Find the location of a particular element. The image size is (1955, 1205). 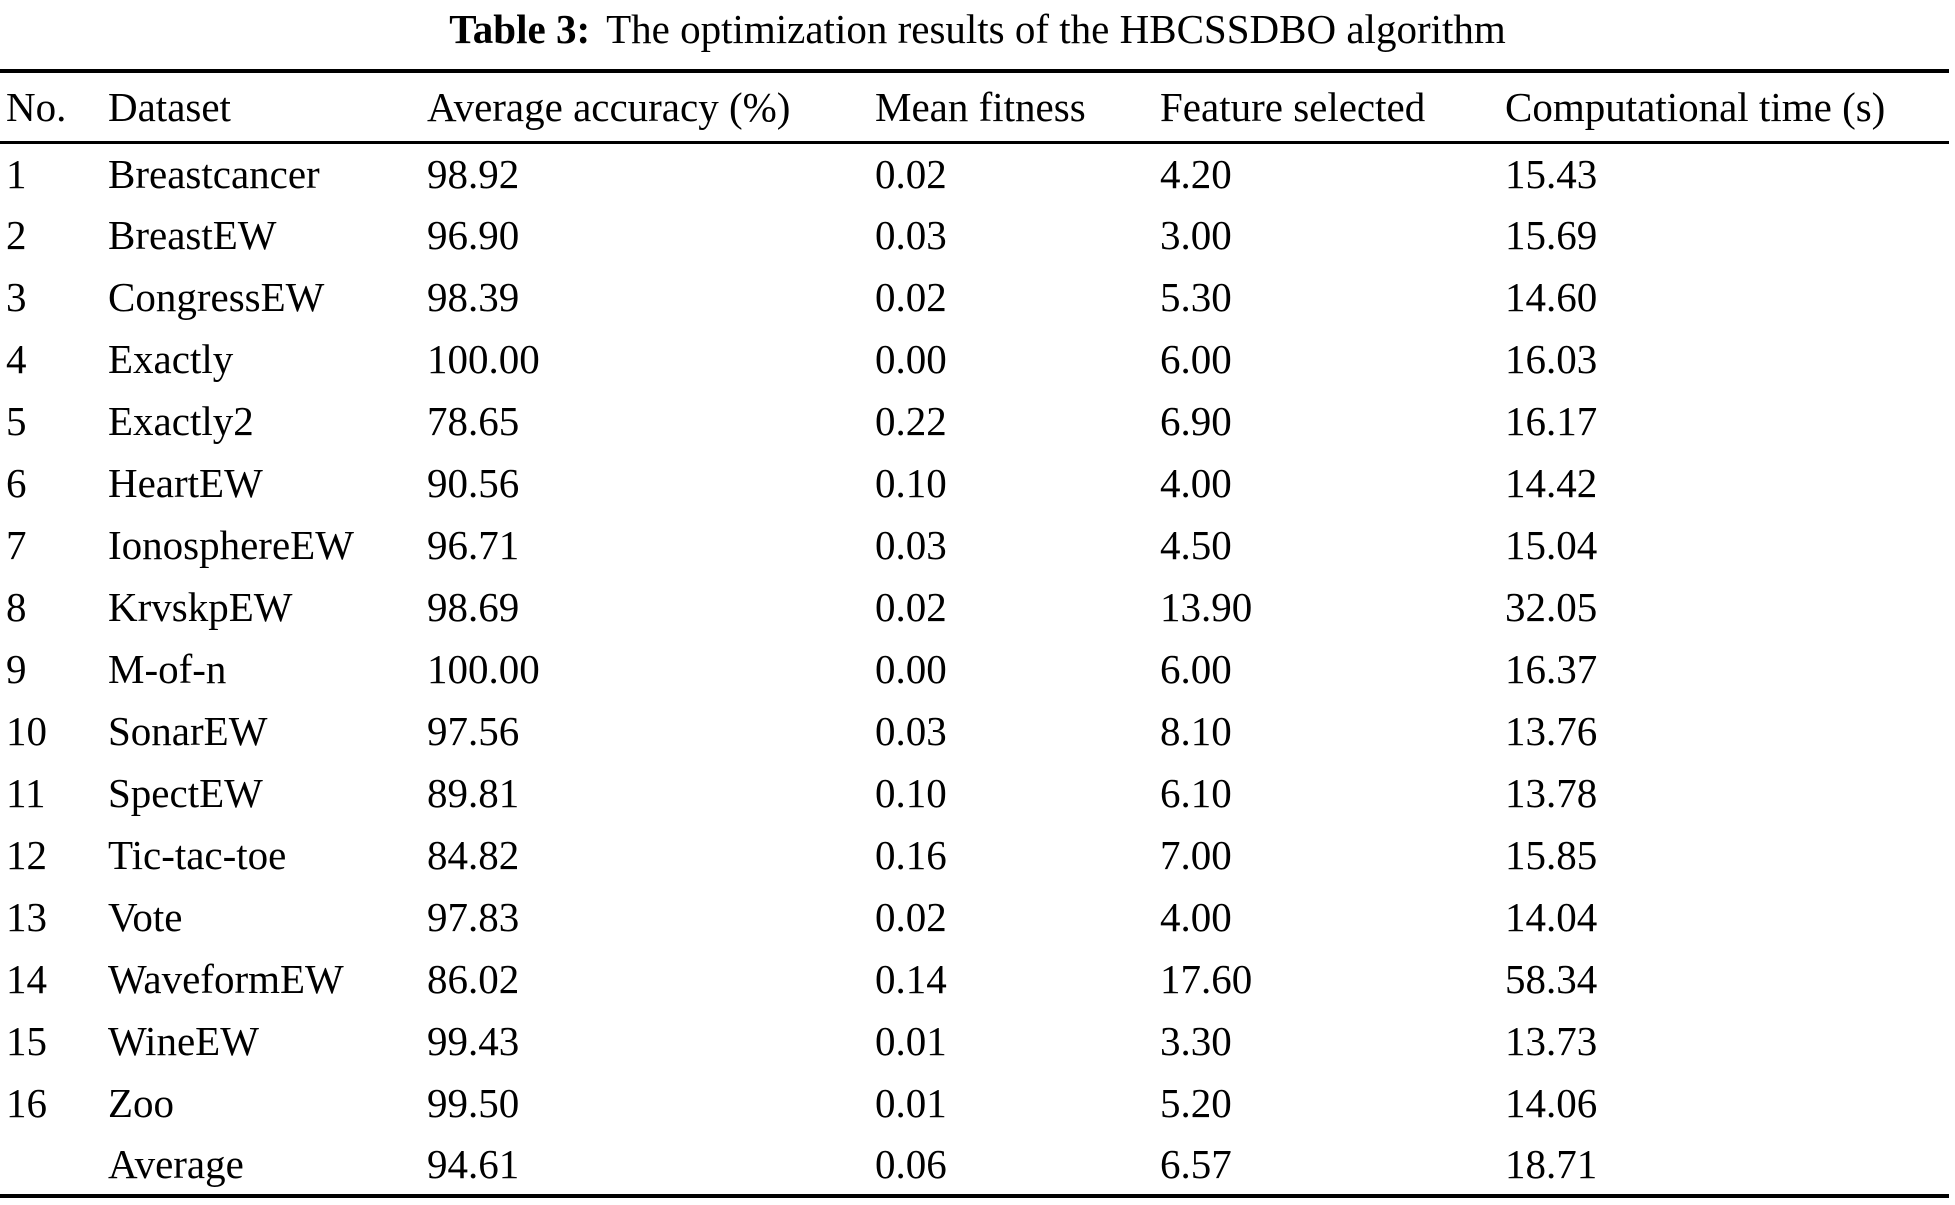

cell-time: 15.69 is located at coordinates (1551, 235).